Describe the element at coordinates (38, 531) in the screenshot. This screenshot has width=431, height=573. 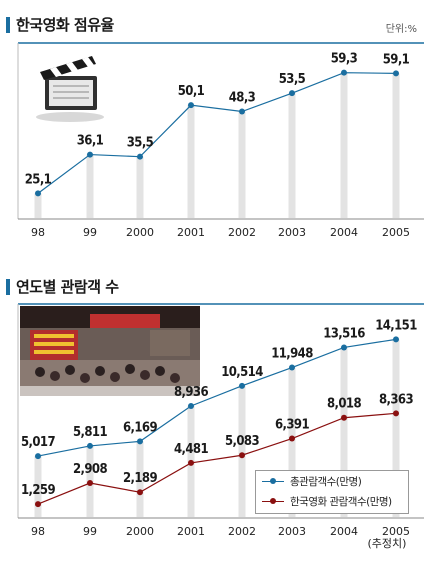
I see `audience-x-tick-label: 98` at that location.